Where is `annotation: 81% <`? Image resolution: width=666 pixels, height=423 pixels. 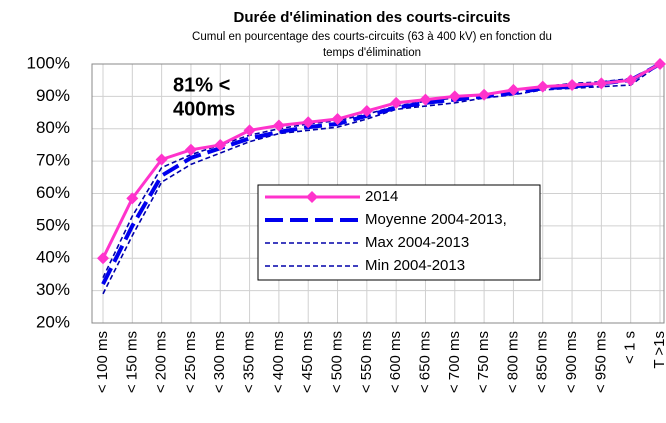
annotation: 81% < is located at coordinates (201, 85).